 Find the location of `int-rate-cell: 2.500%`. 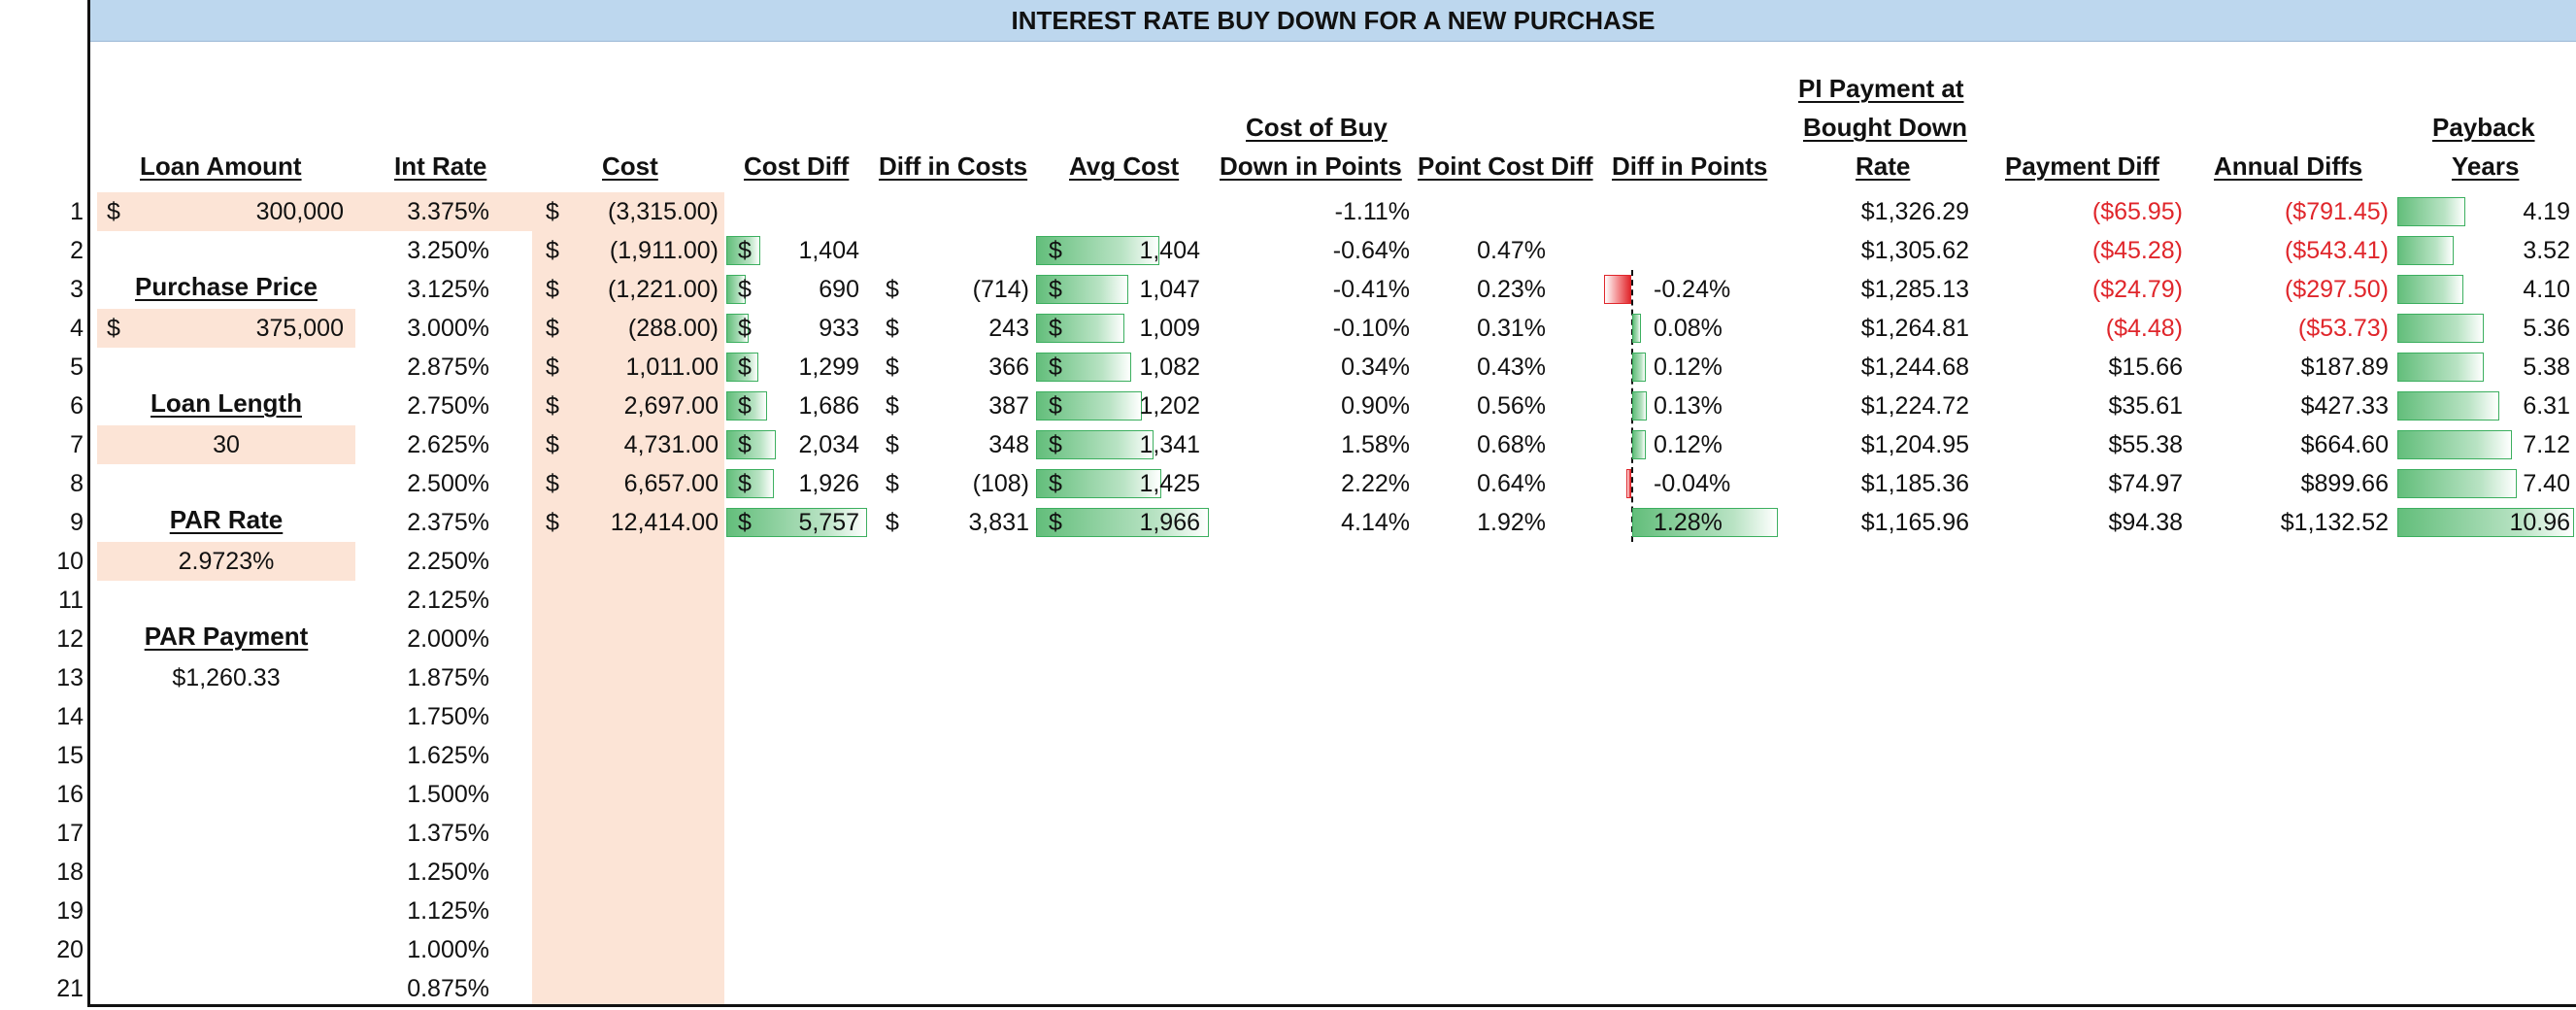

int-rate-cell: 2.500% is located at coordinates (448, 483).